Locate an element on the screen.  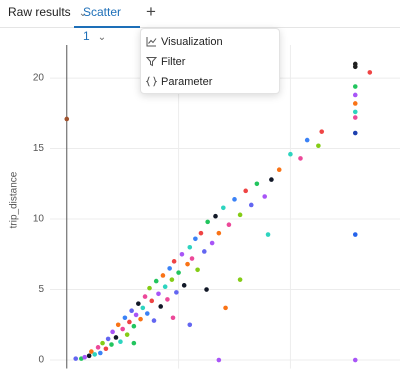
y-tick-label: 20 is located at coordinates (39, 78).